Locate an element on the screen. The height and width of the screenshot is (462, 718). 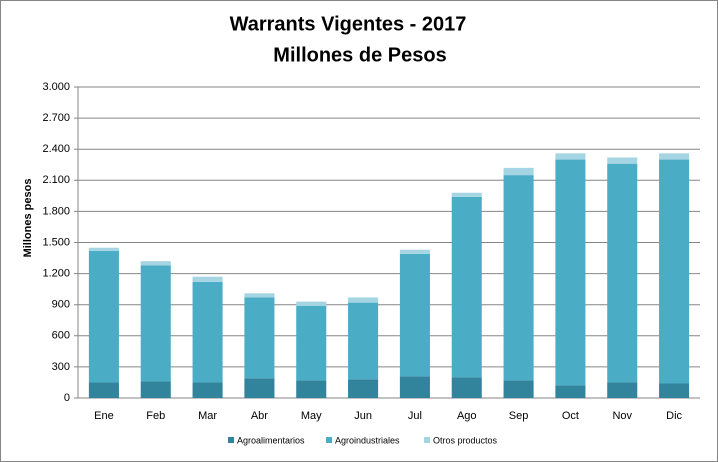
x-tick-label: Ene is located at coordinates (104, 416).